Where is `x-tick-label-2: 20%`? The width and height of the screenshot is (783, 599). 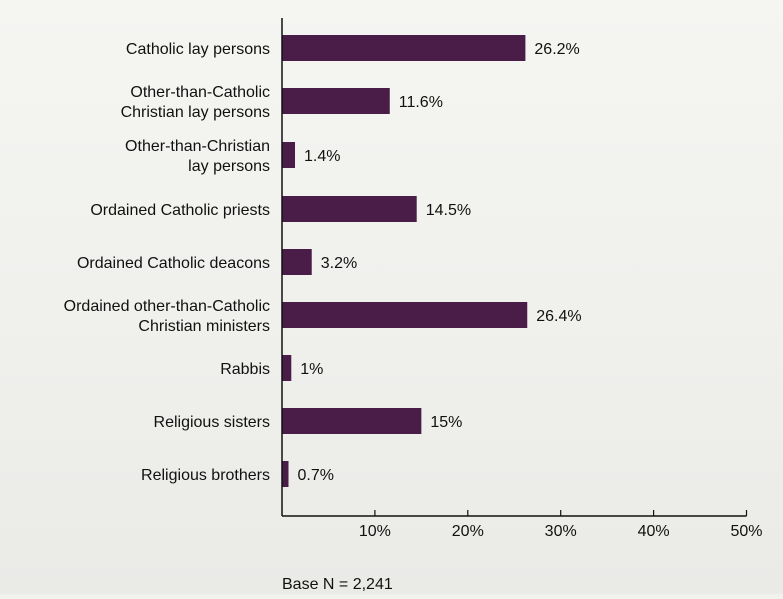
x-tick-label-2: 20% is located at coordinates (468, 531).